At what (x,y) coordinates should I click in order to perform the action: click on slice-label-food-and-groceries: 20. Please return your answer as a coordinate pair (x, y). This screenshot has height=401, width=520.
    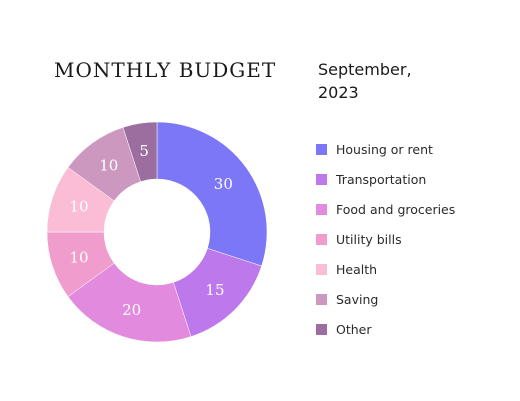
    Looking at the image, I should click on (131, 310).